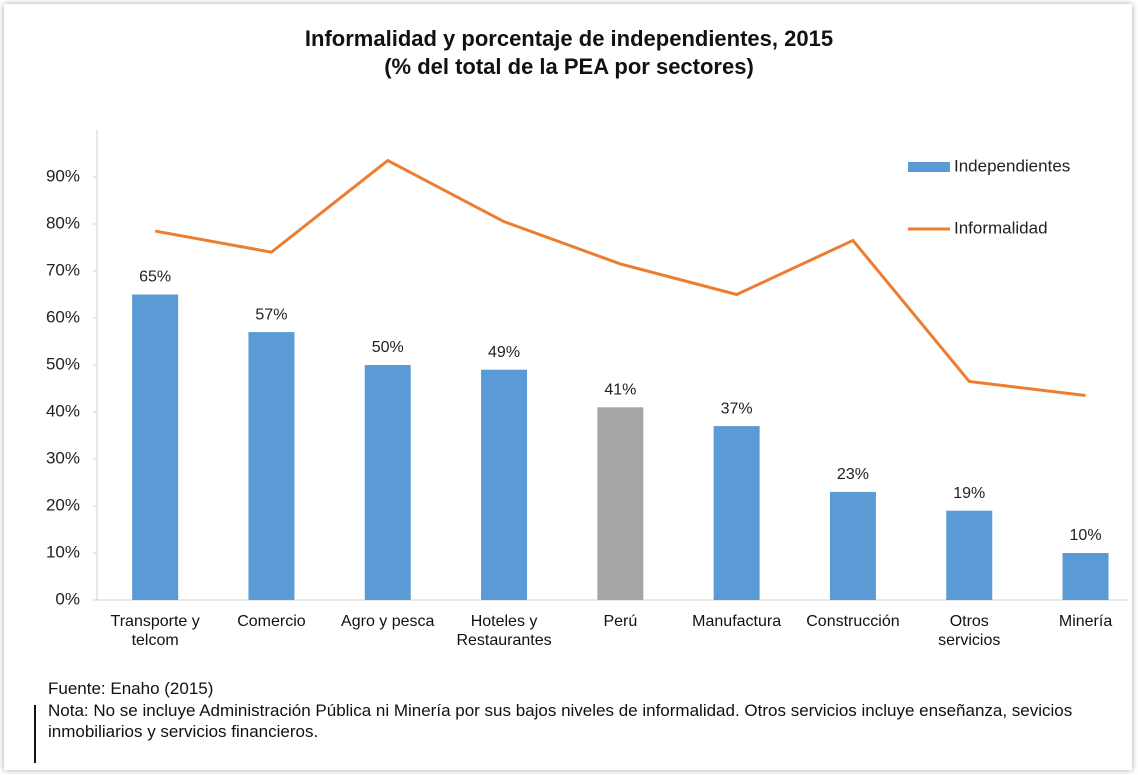 The width and height of the screenshot is (1138, 775). I want to click on y-tick-label: 50%, so click(63, 363).